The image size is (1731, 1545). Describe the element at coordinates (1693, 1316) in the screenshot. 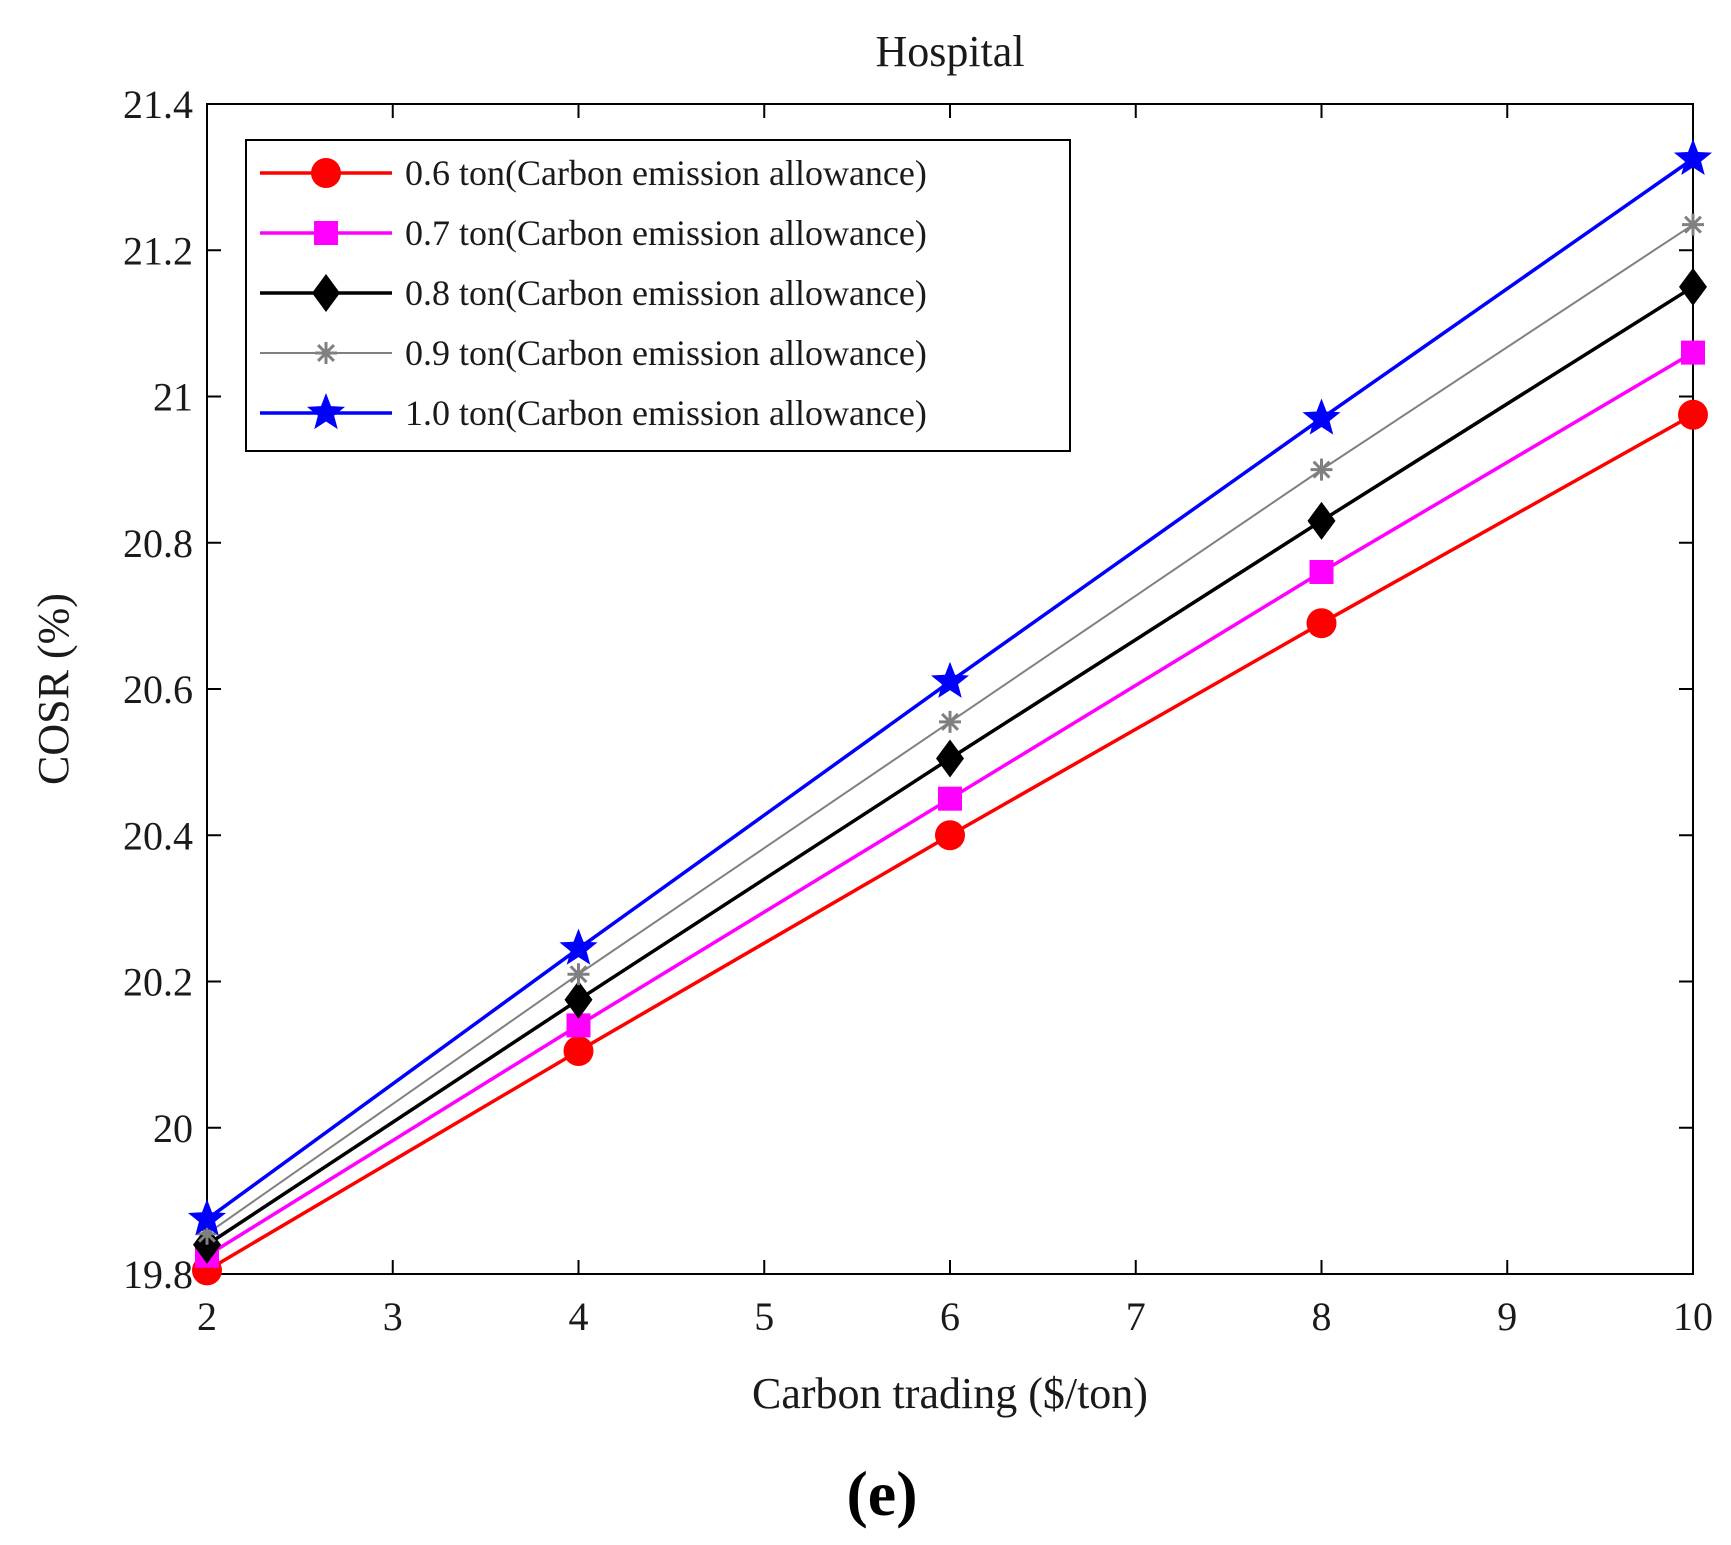

I see `x-tick-label: 10` at that location.